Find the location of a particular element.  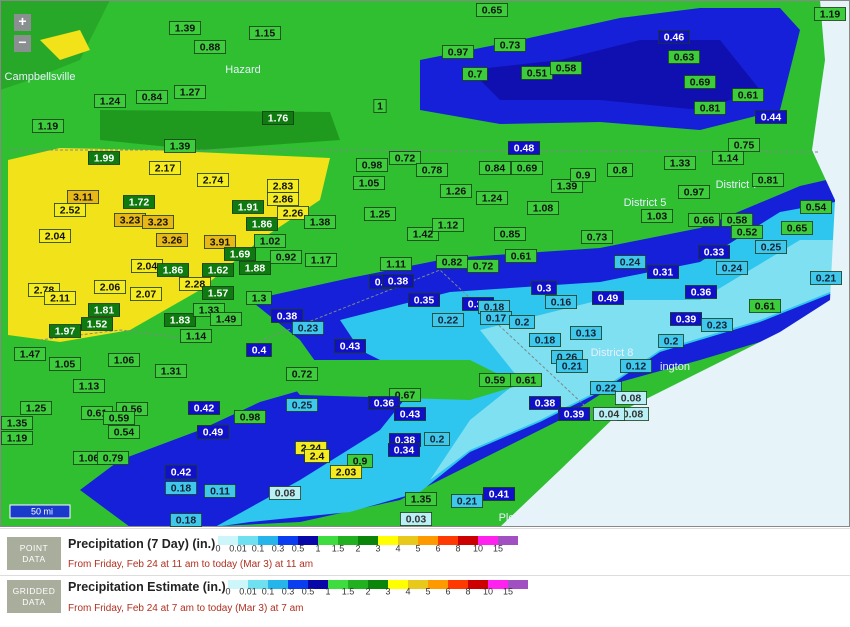

point-value: 1.97 is located at coordinates (65, 331).